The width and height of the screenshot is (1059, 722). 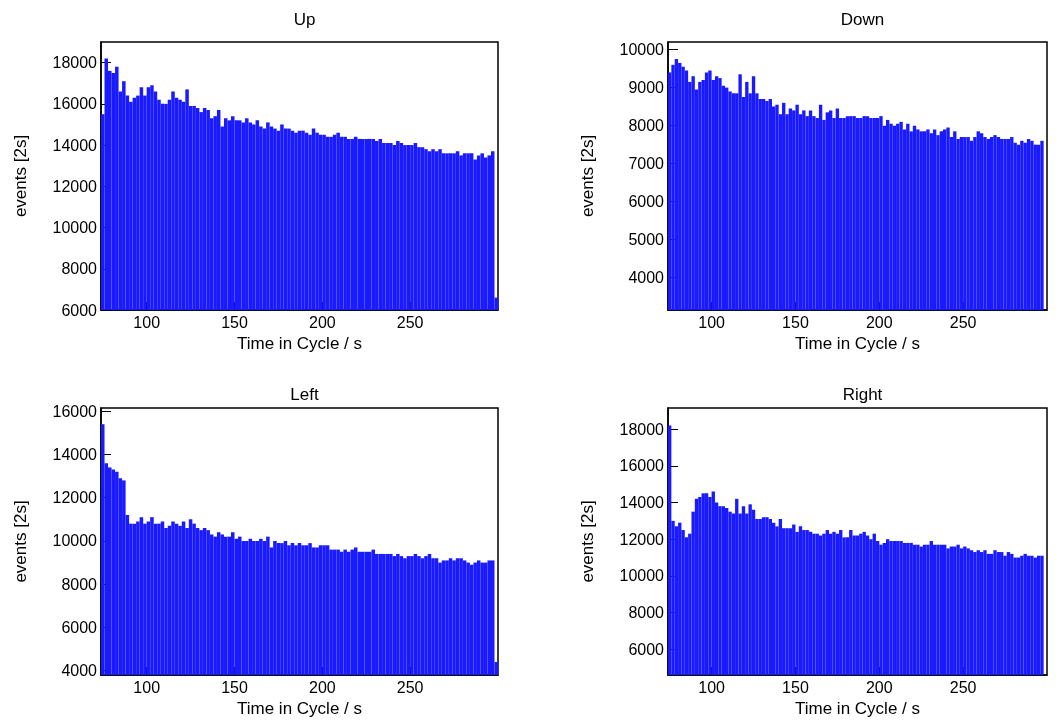 What do you see at coordinates (646, 240) in the screenshot?
I see `y-tick-label: 5000` at bounding box center [646, 240].